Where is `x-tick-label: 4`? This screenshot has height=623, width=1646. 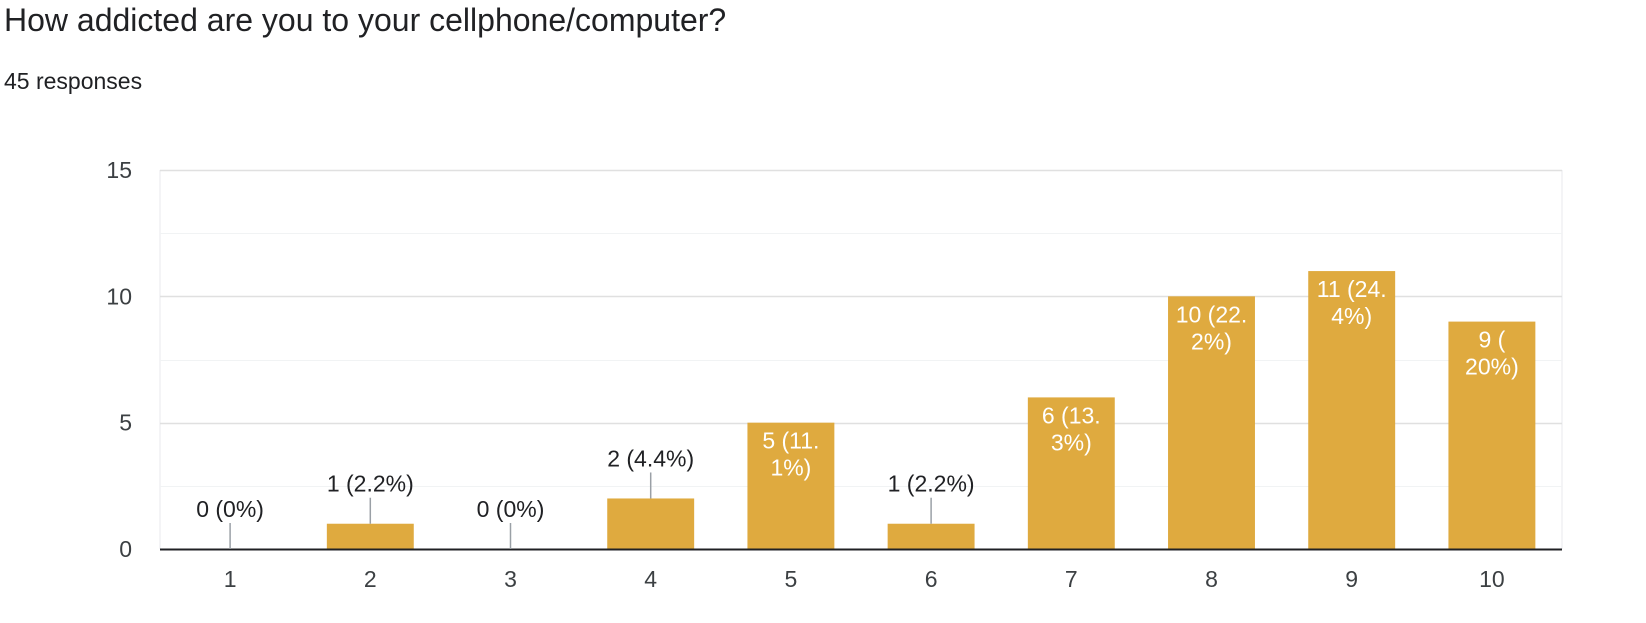 x-tick-label: 4 is located at coordinates (650, 579).